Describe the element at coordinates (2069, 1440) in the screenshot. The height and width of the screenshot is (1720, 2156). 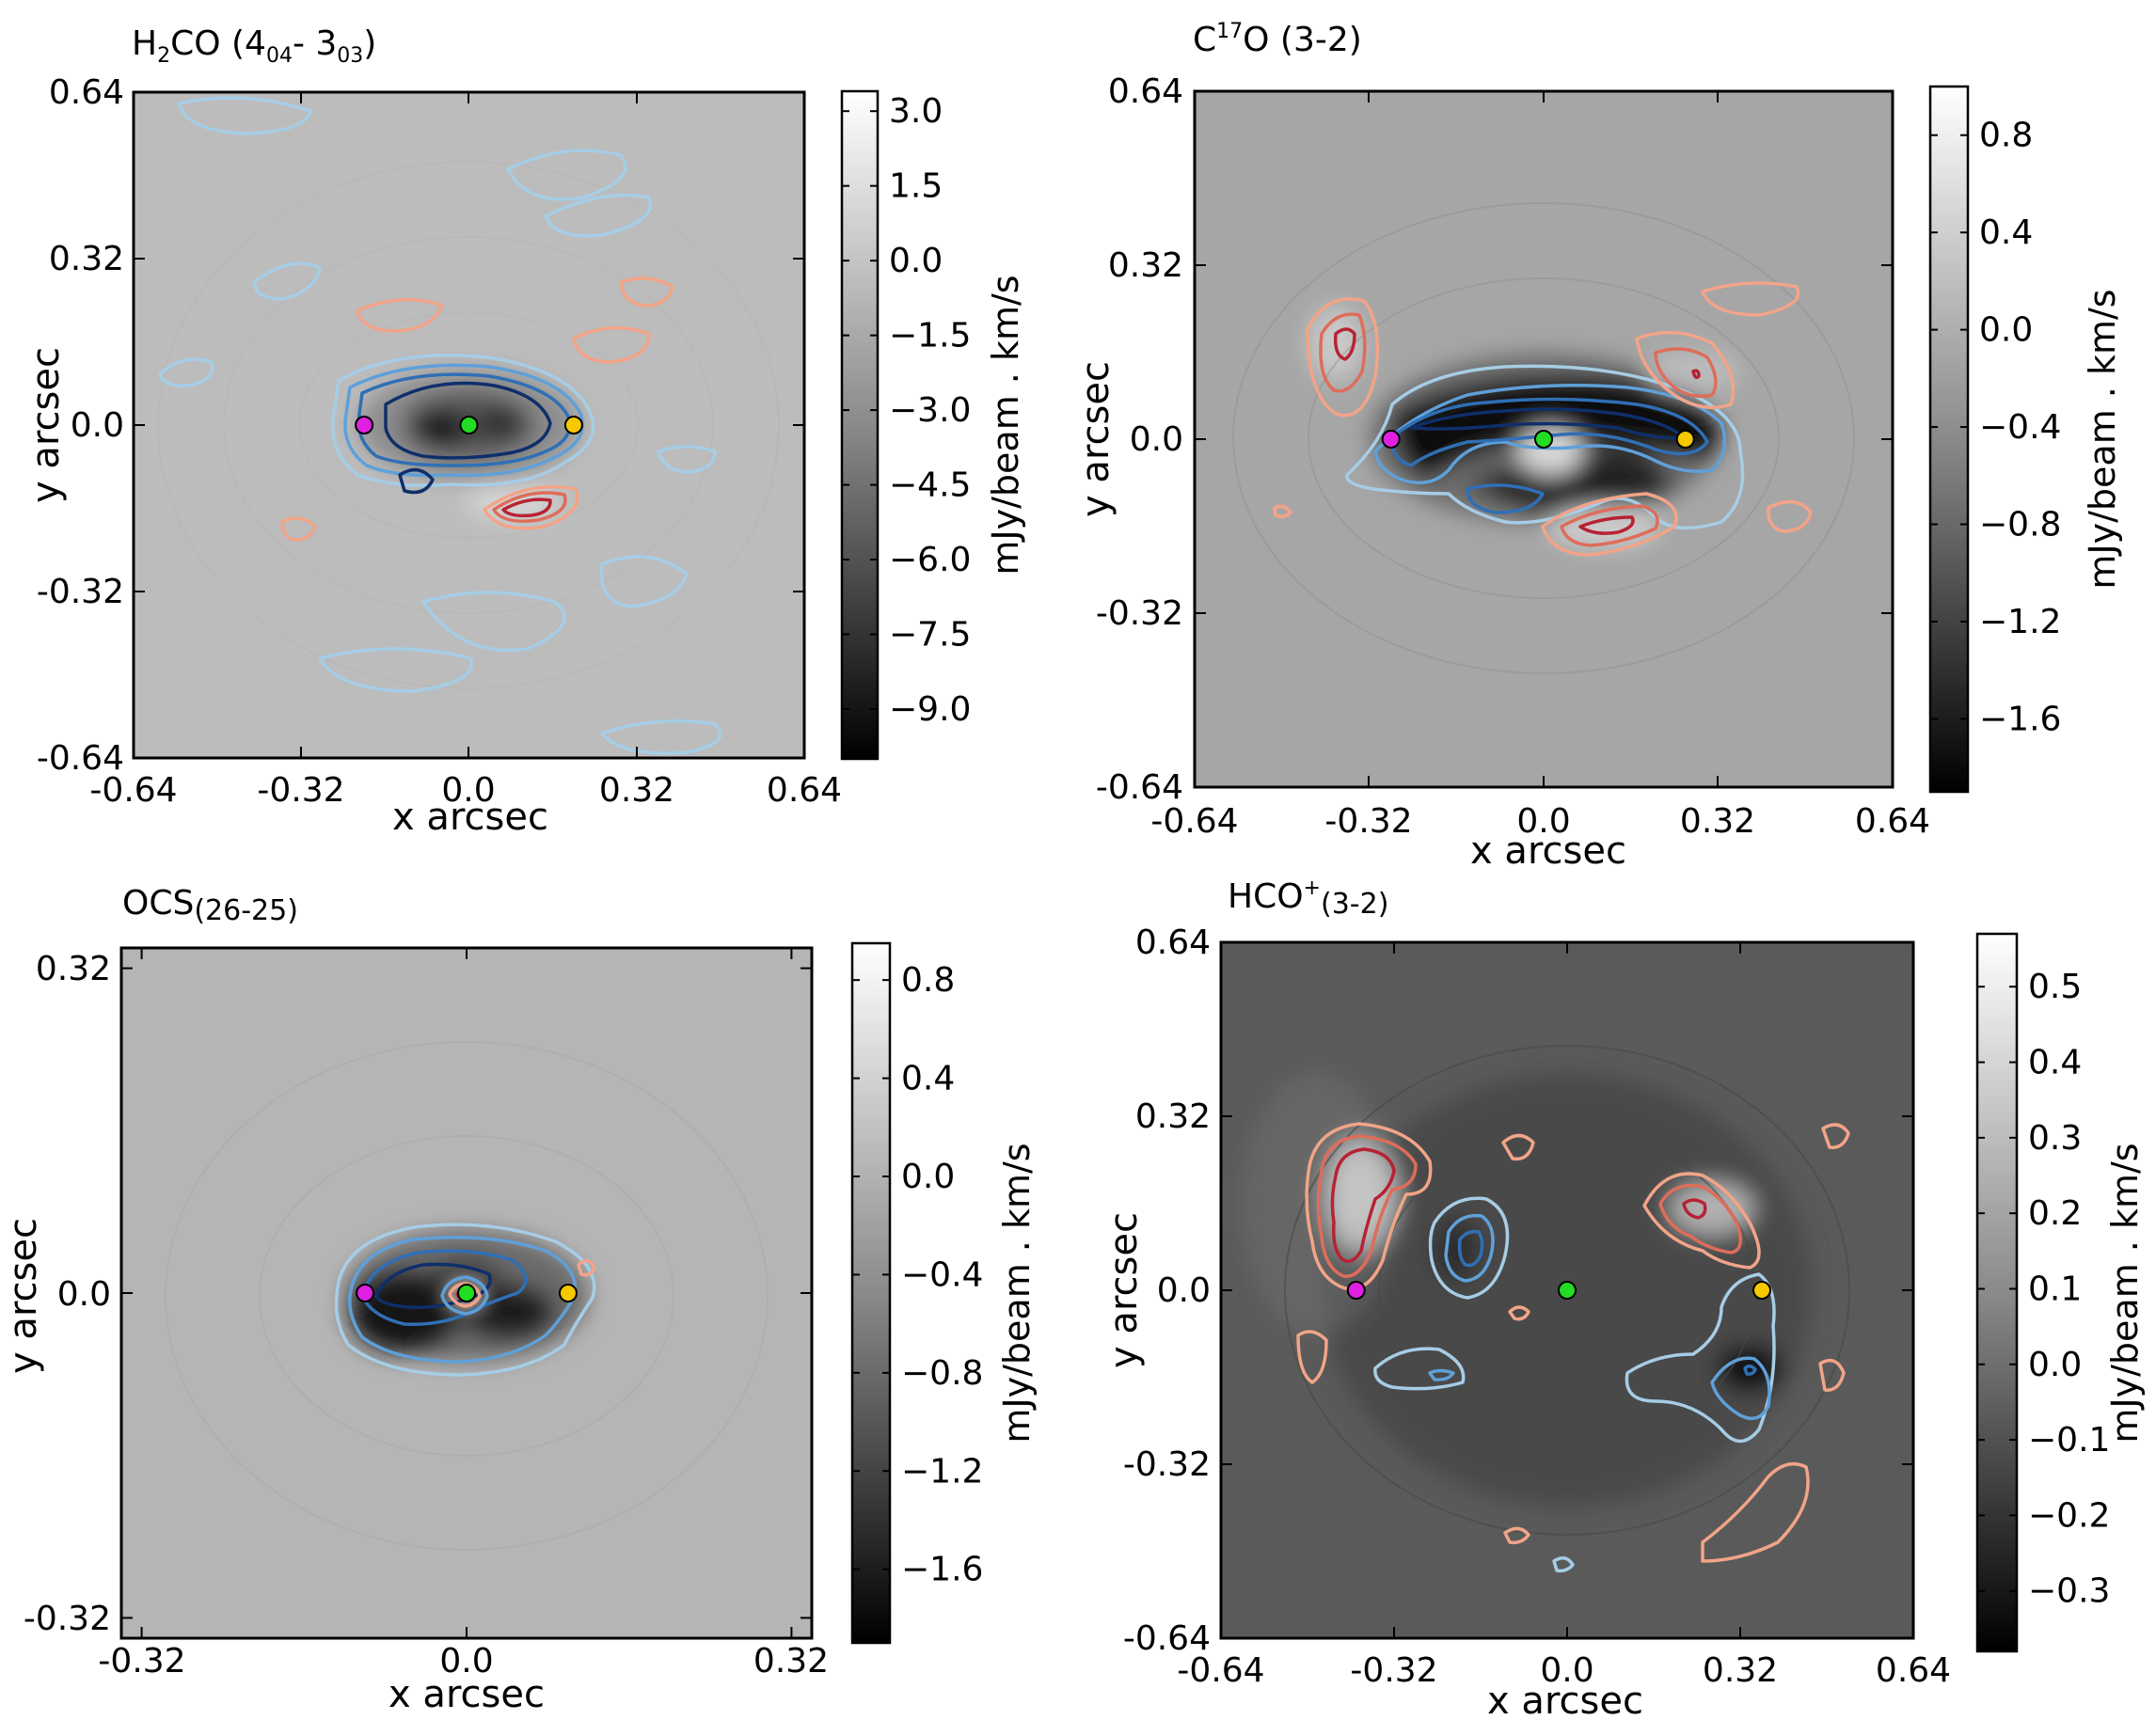
I see `colorbar-tick-label: −0.1` at that location.